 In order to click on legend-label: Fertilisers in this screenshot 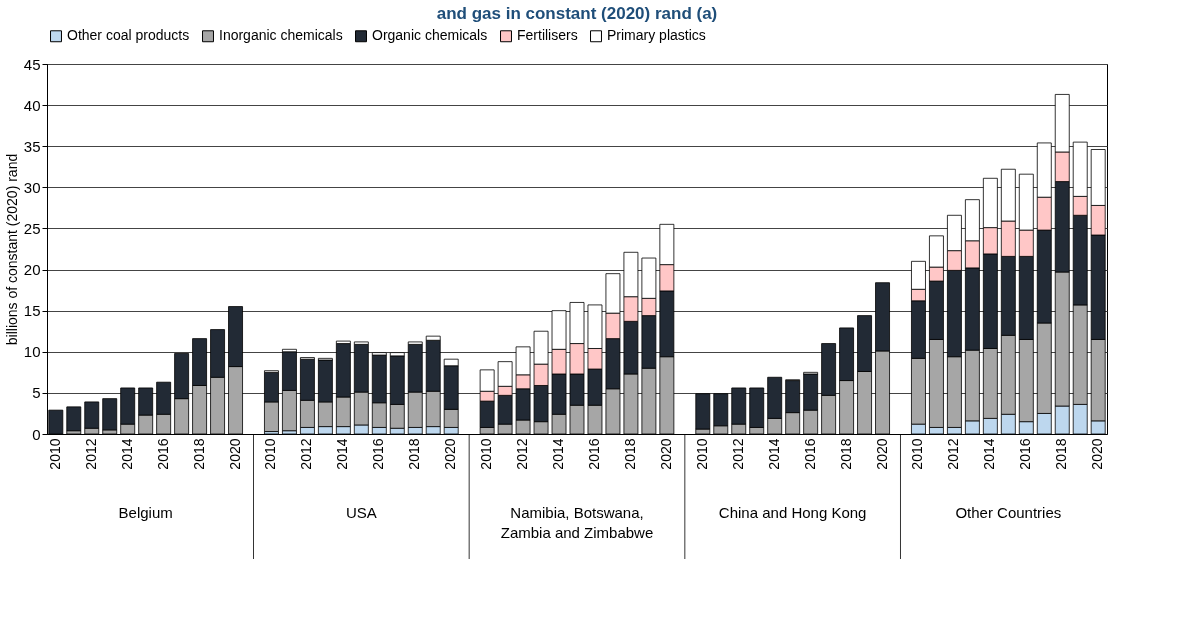, I will do `click(547, 35)`.